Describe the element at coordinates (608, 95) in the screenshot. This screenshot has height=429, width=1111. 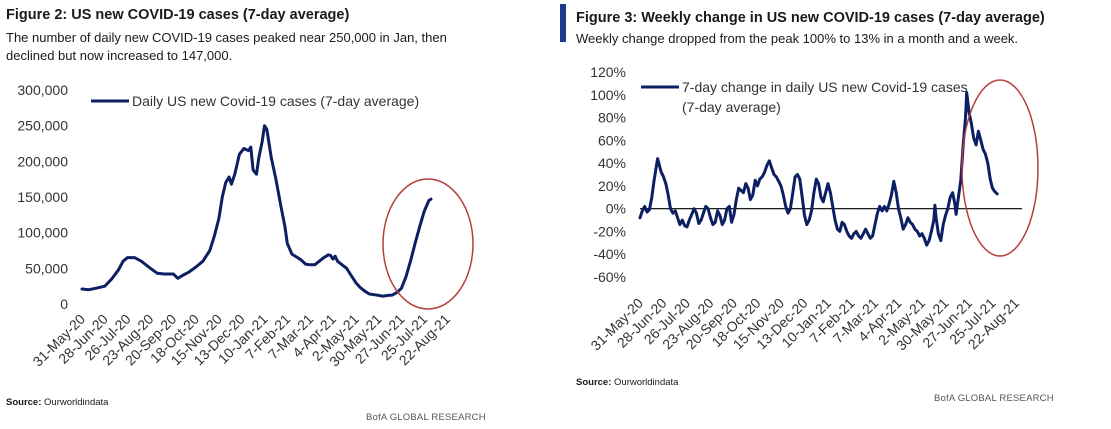
I see `fig3-y-tick-label: 100%` at that location.